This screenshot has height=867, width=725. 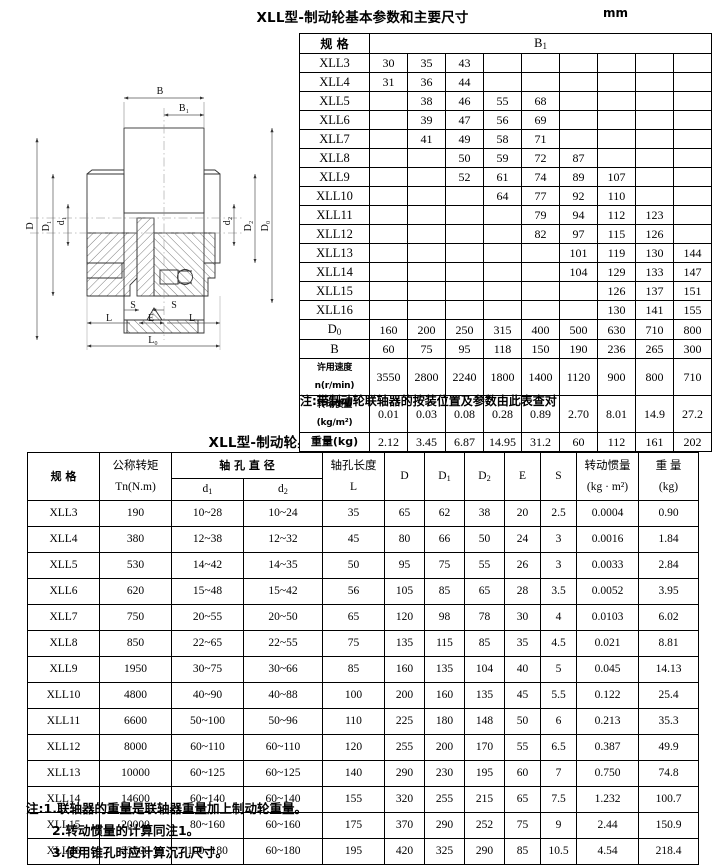 What do you see at coordinates (484, 799) in the screenshot?
I see `t2-cell-D2: 215` at bounding box center [484, 799].